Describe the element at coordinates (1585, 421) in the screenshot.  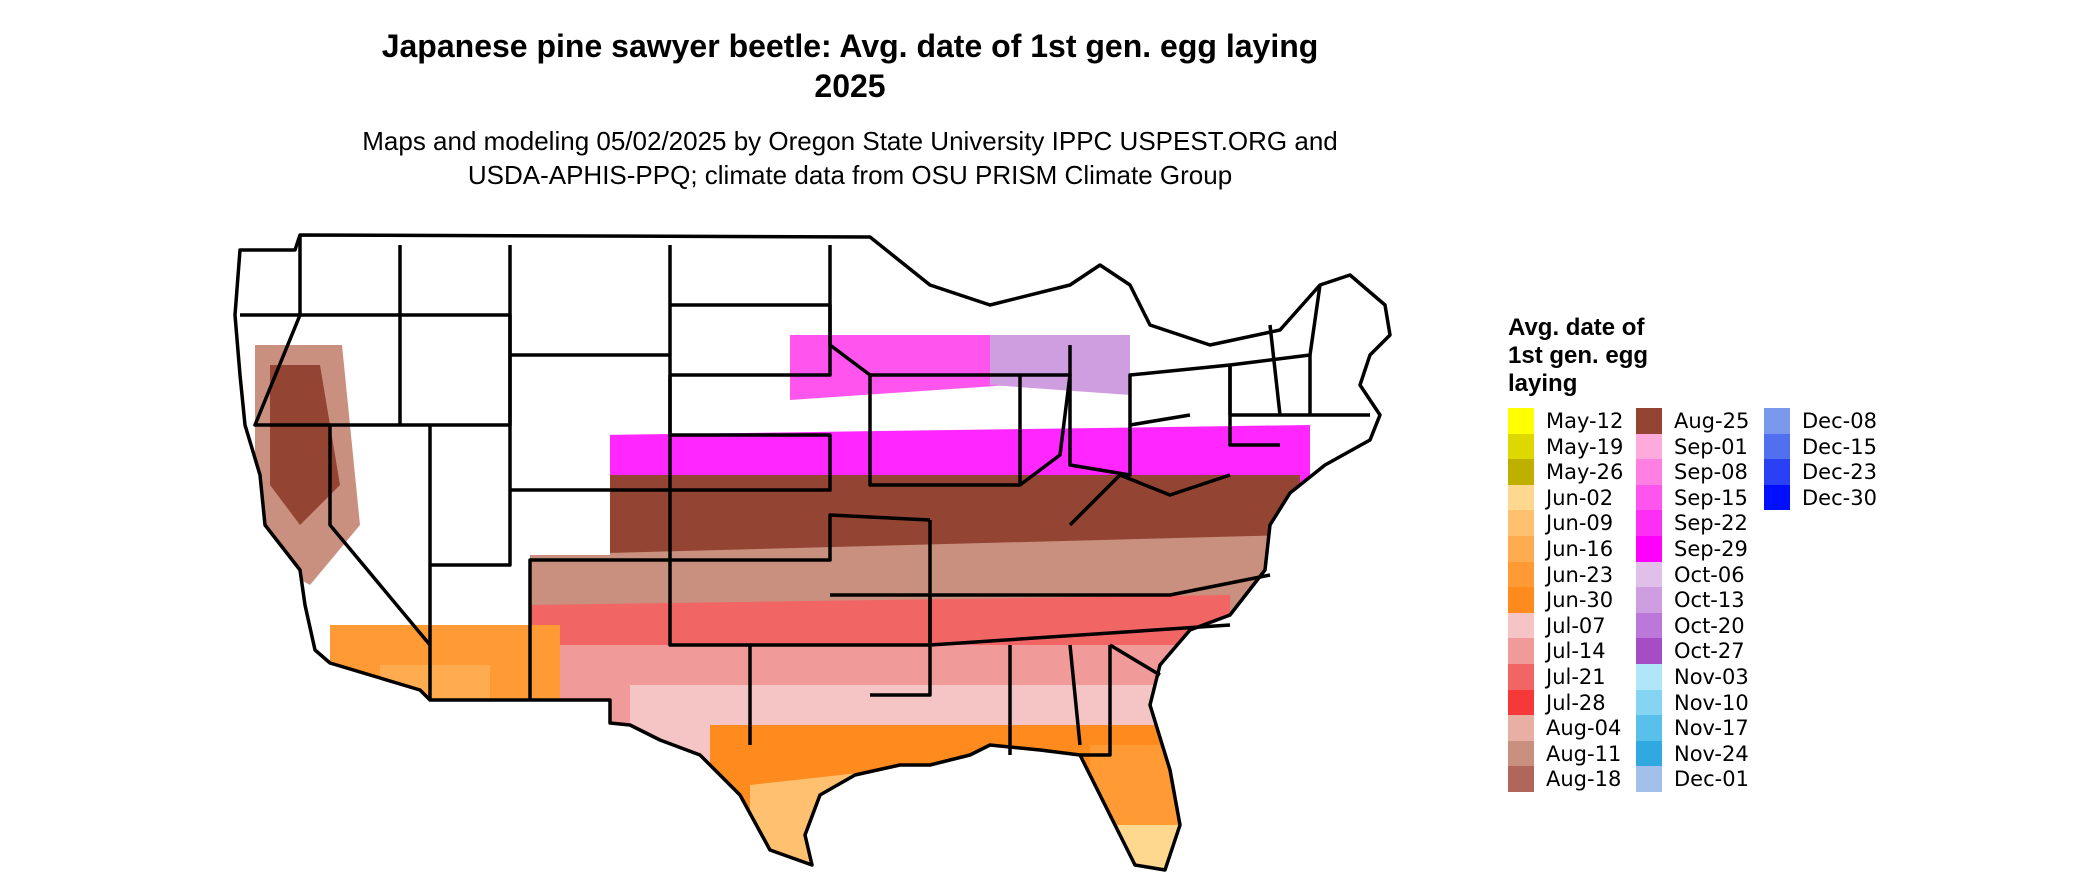
I see `legend-label: May-12` at that location.